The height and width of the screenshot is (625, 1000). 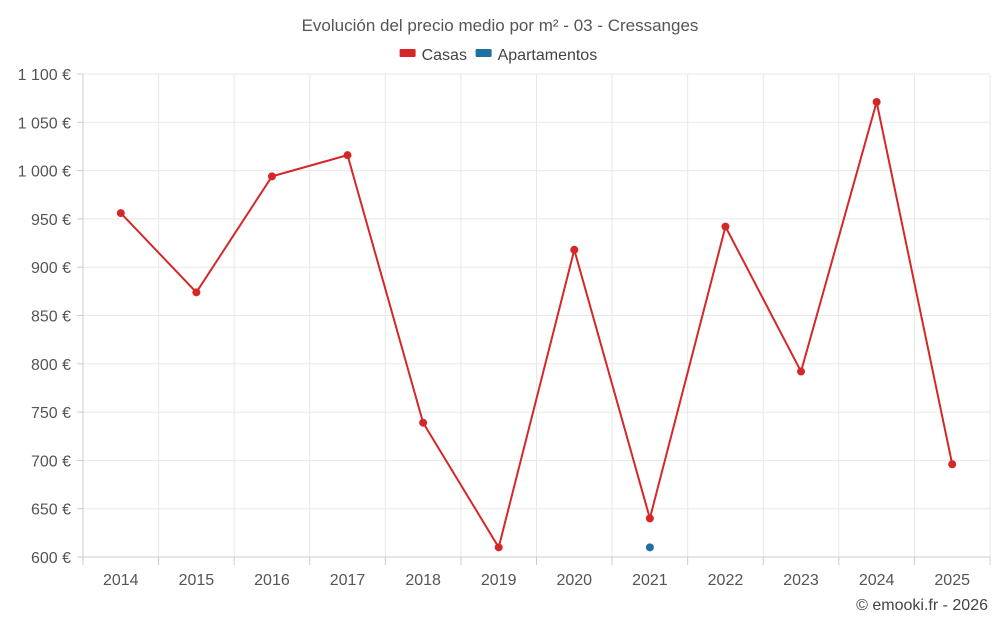 What do you see at coordinates (348, 580) in the screenshot?
I see `x-tick-label: 2017` at bounding box center [348, 580].